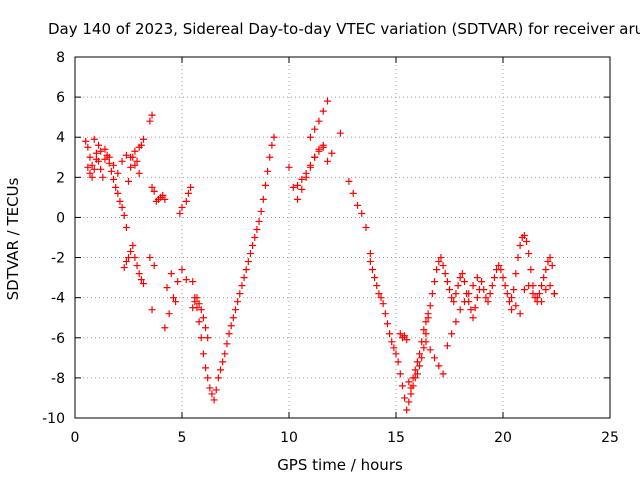 The image size is (640, 484). Describe the element at coordinates (396, 438) in the screenshot. I see `x-tick-label: 15` at that location.